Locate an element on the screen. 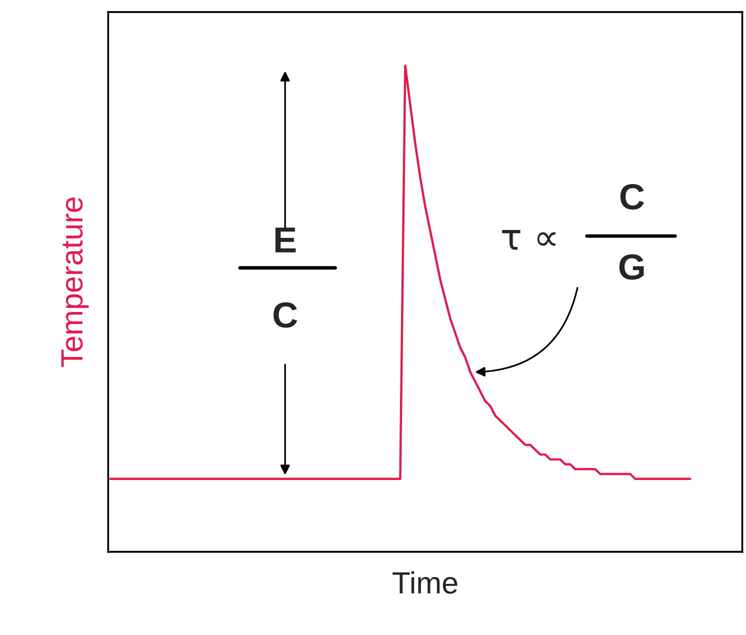 The image size is (746, 635). annotation: τ ∝ is located at coordinates (529, 240).